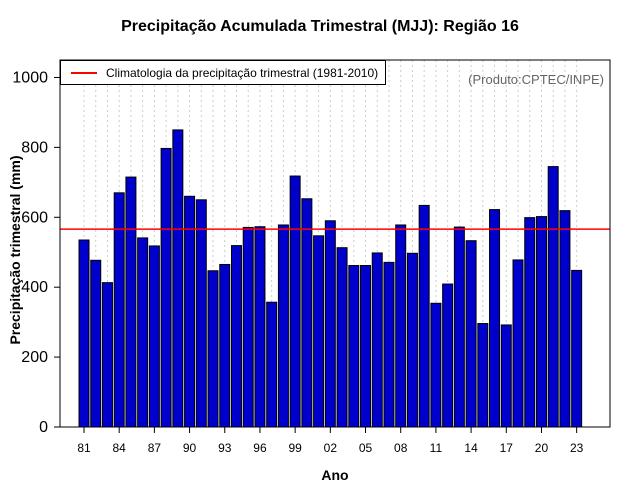  Describe the element at coordinates (225, 448) in the screenshot. I see `x-tick-label: 93` at that location.